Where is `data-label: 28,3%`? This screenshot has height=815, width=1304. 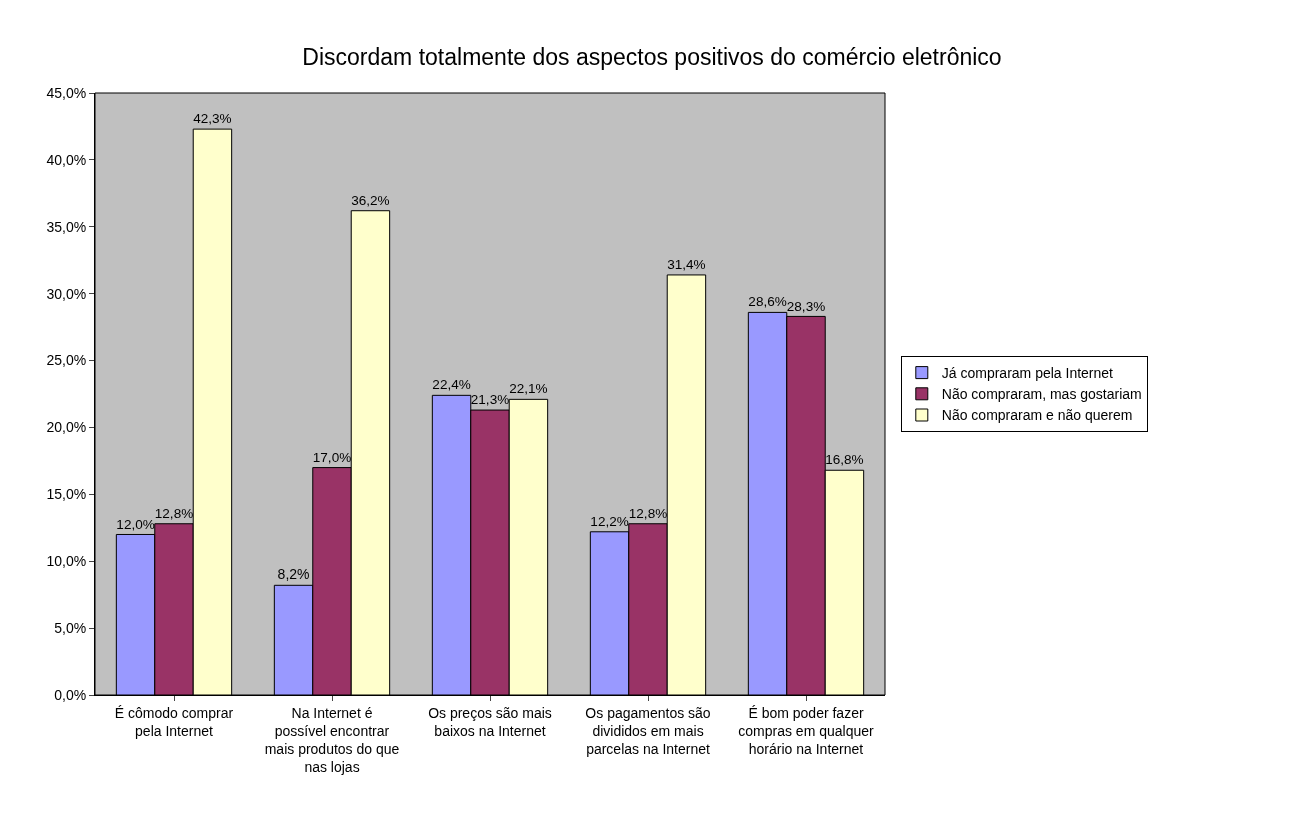 data-label: 28,3% is located at coordinates (806, 306).